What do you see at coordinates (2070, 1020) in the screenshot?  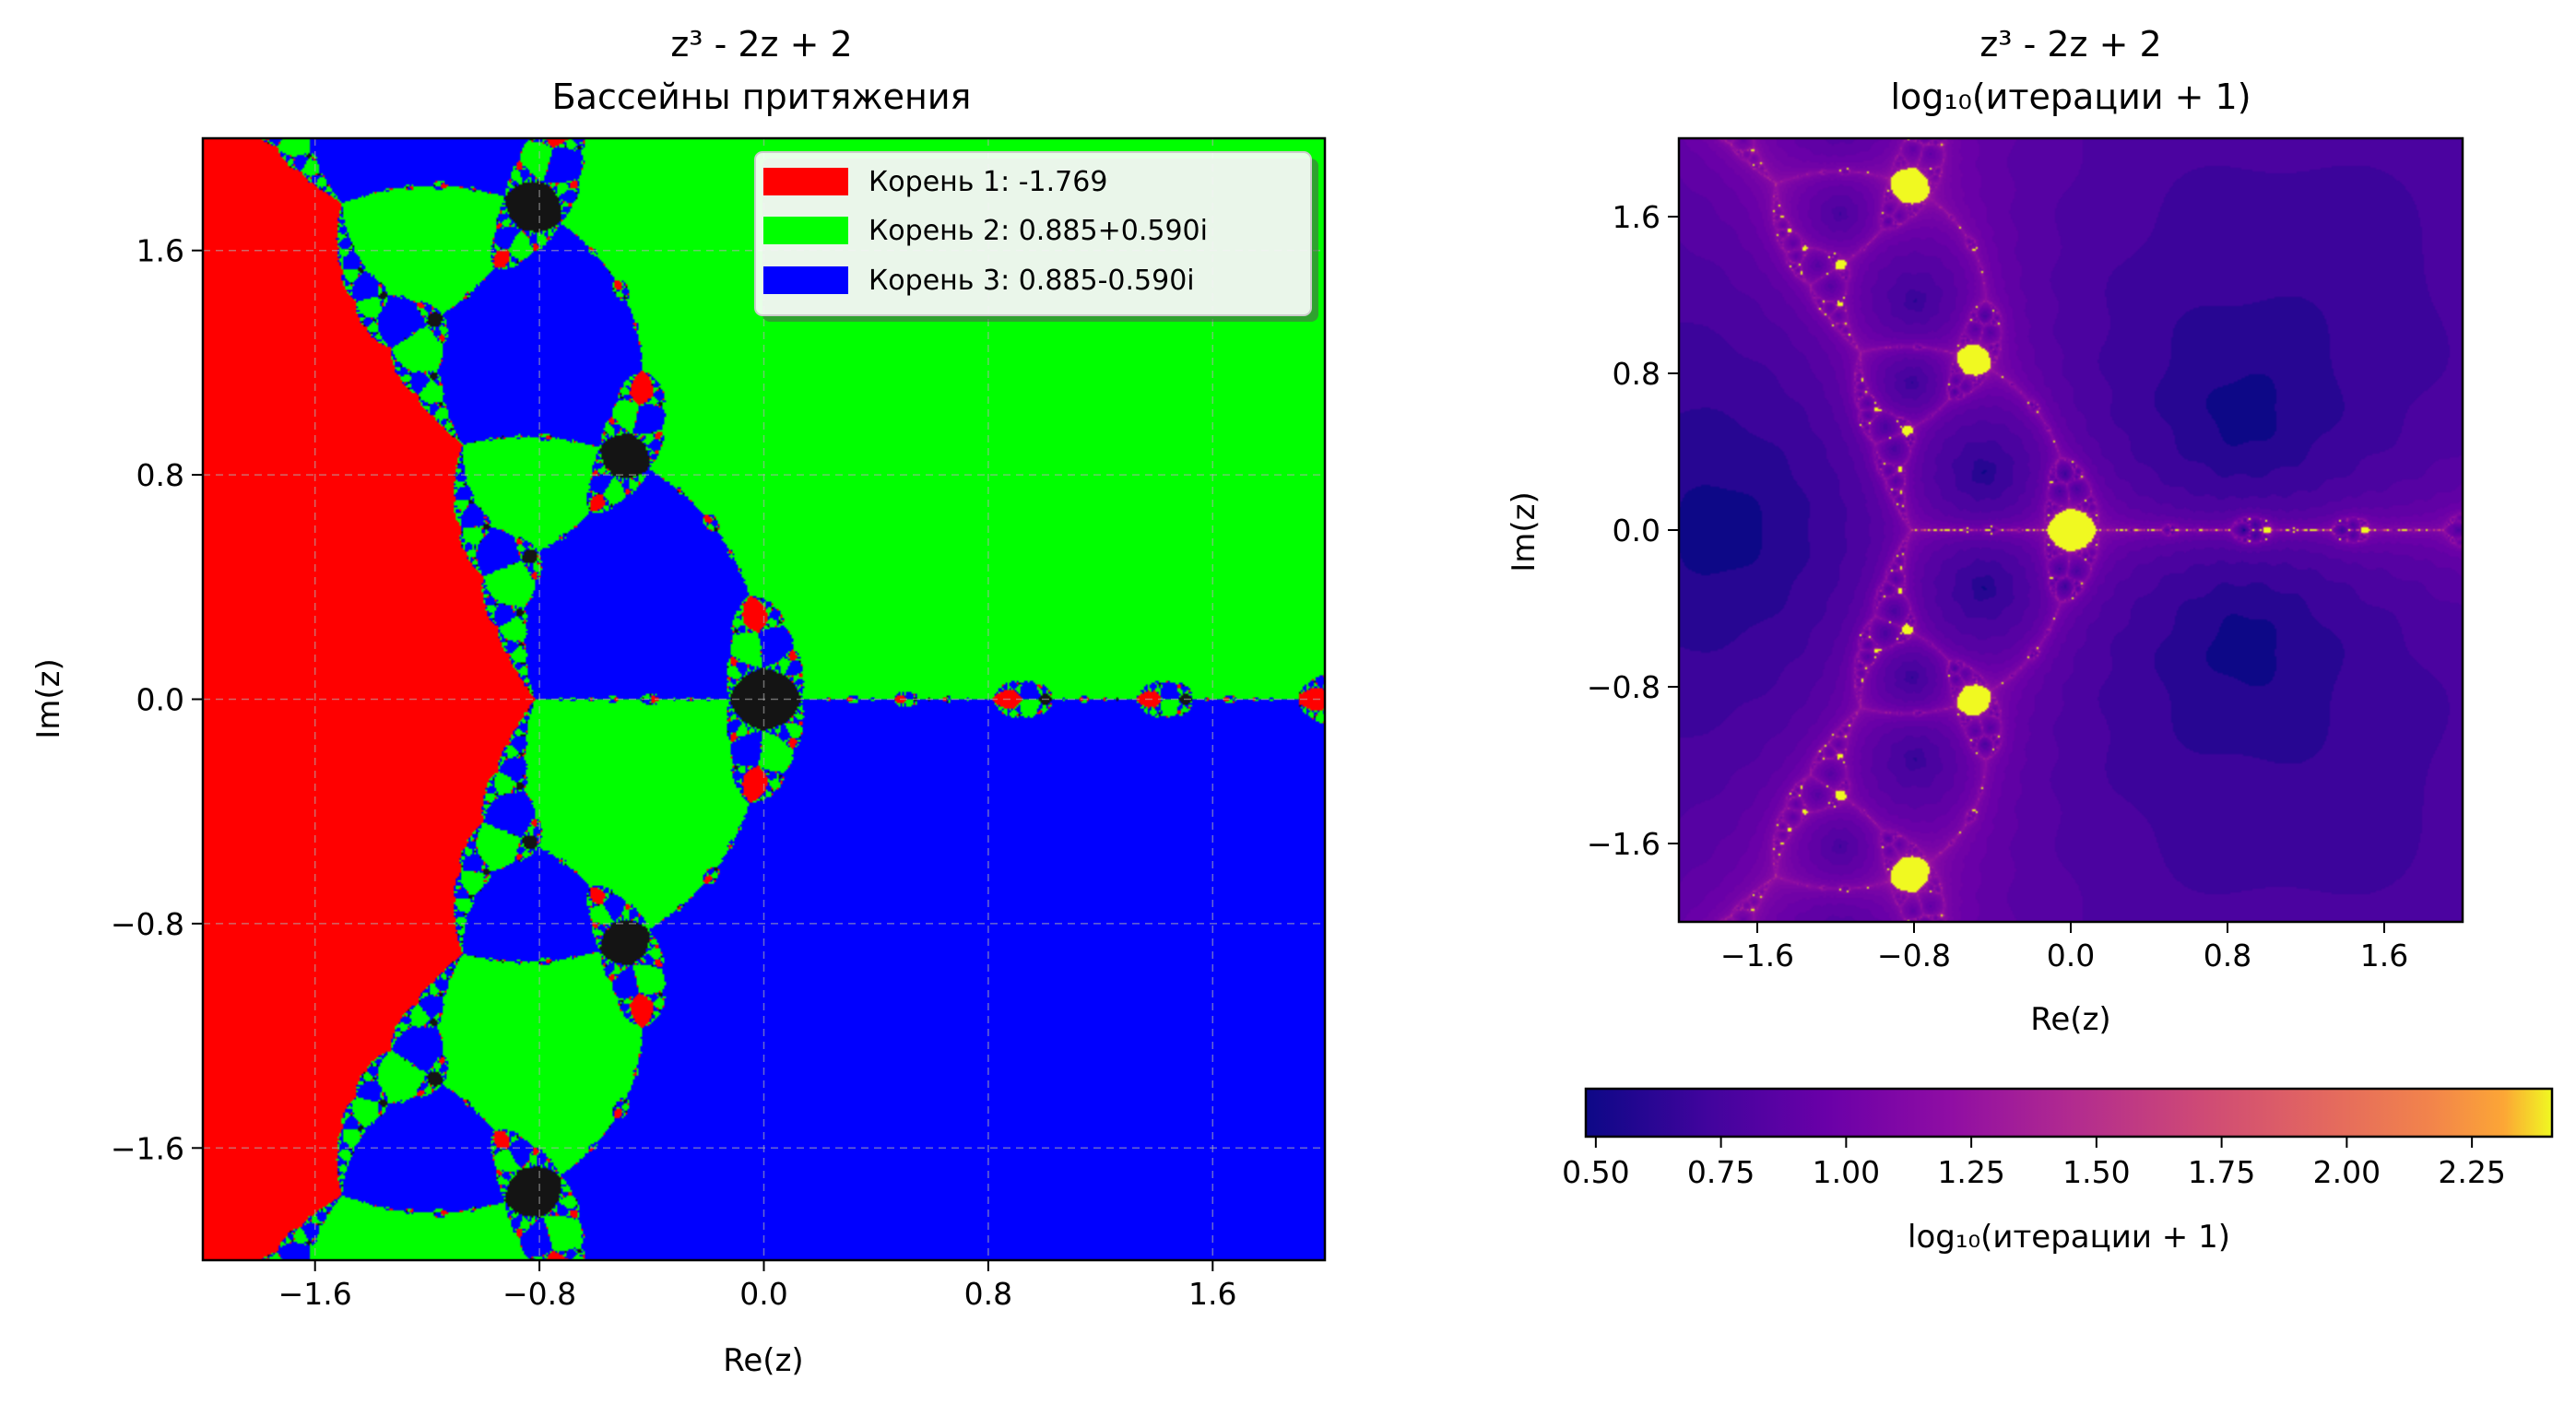 I see `right-x-axis-label: Re(z)` at bounding box center [2070, 1020].